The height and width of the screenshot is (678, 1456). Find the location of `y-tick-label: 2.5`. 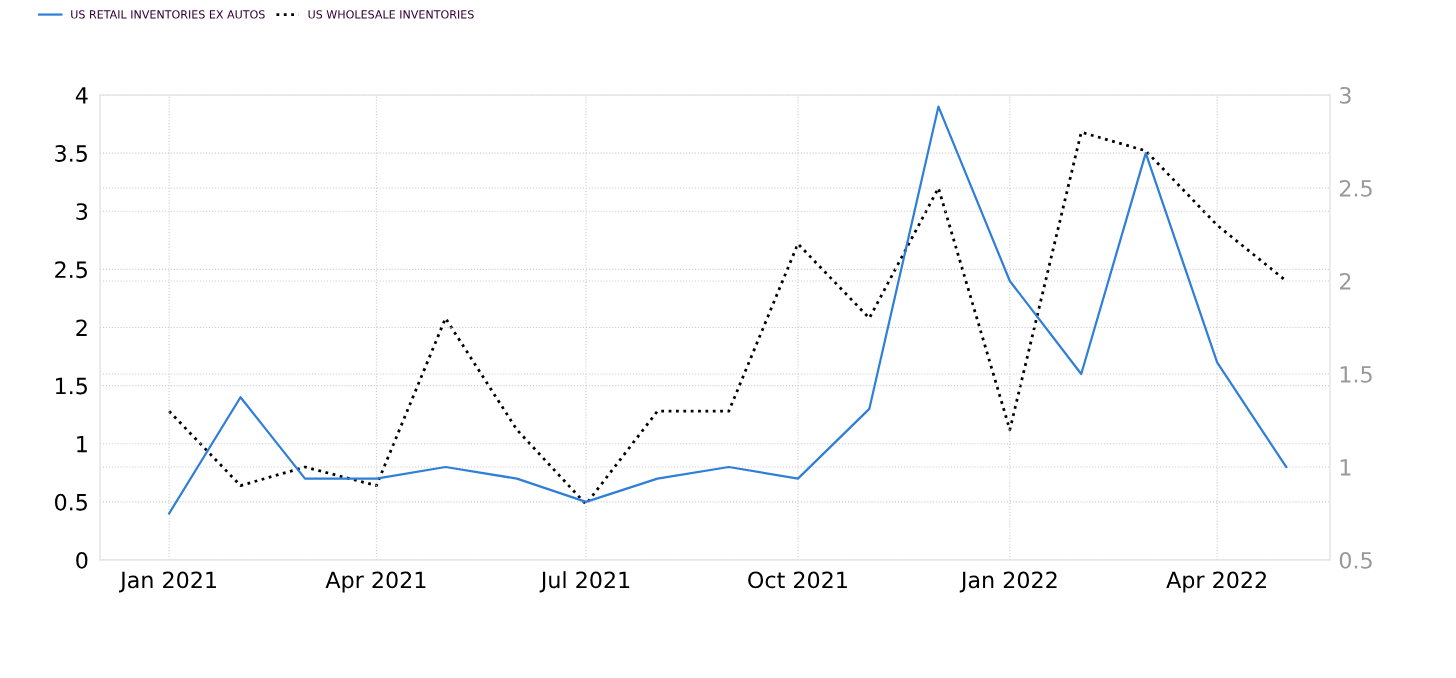

y-tick-label: 2.5 is located at coordinates (71, 270).